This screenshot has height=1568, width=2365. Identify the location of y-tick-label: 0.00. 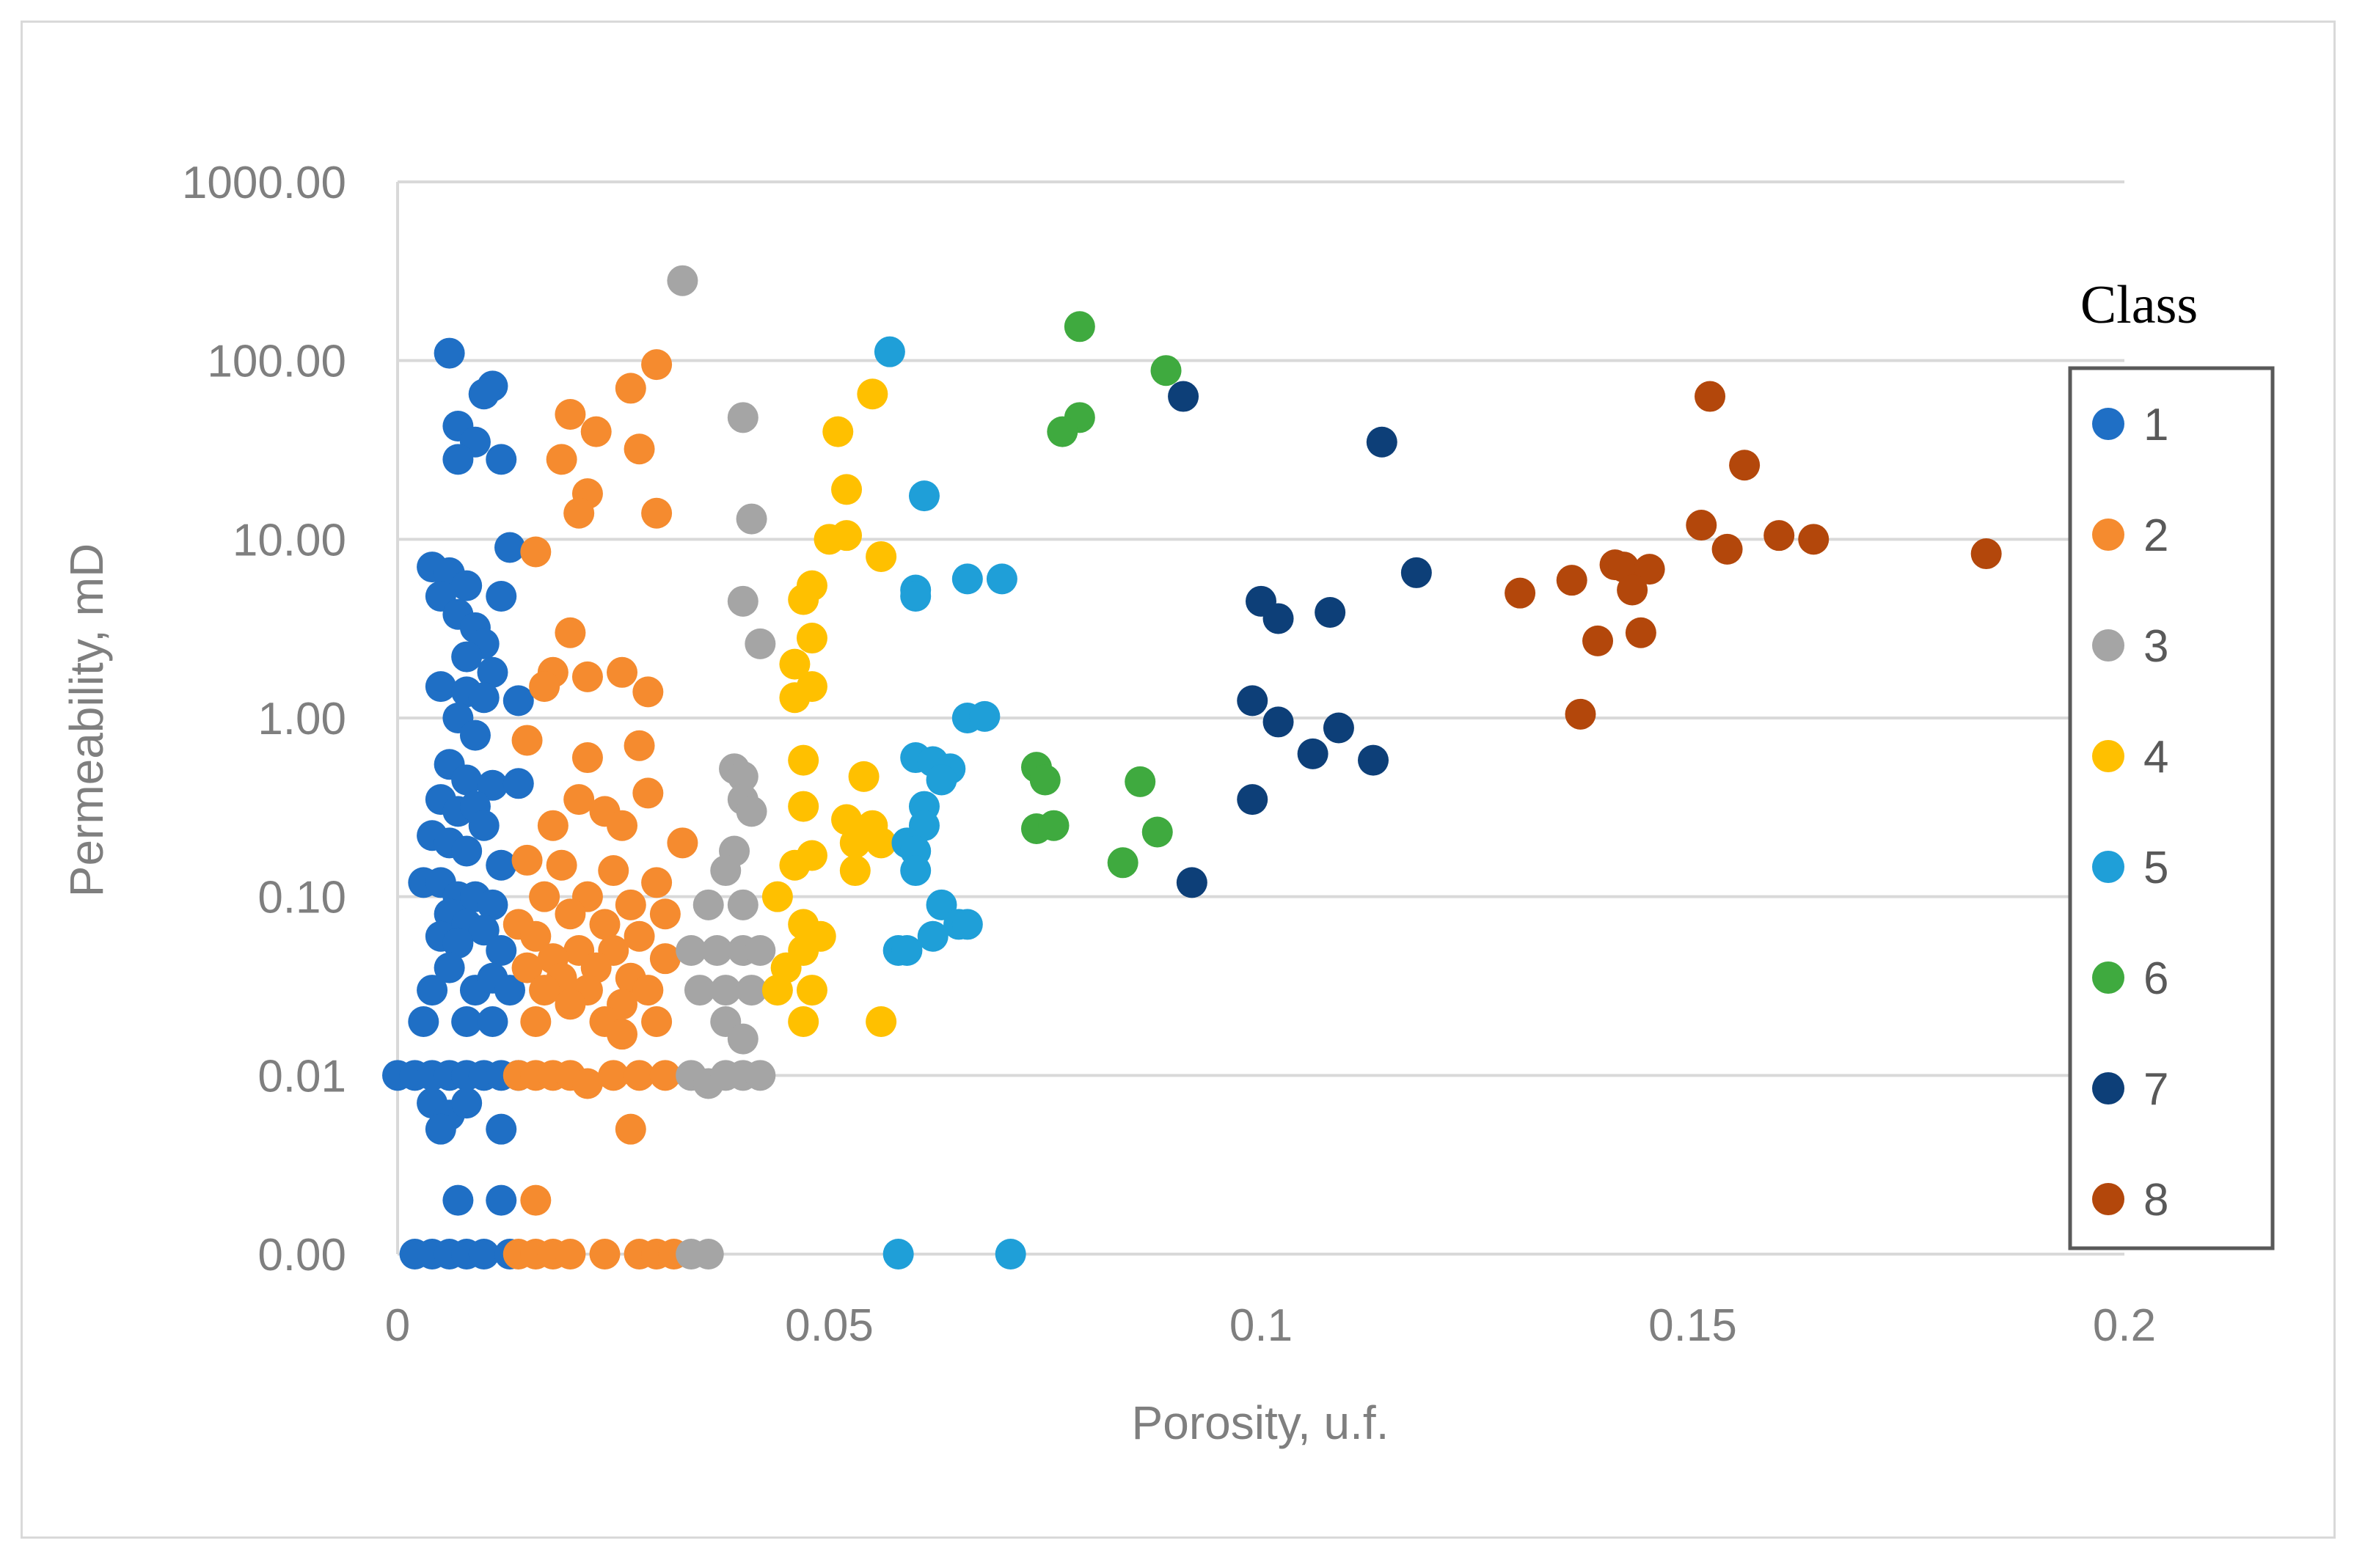
(301, 1255).